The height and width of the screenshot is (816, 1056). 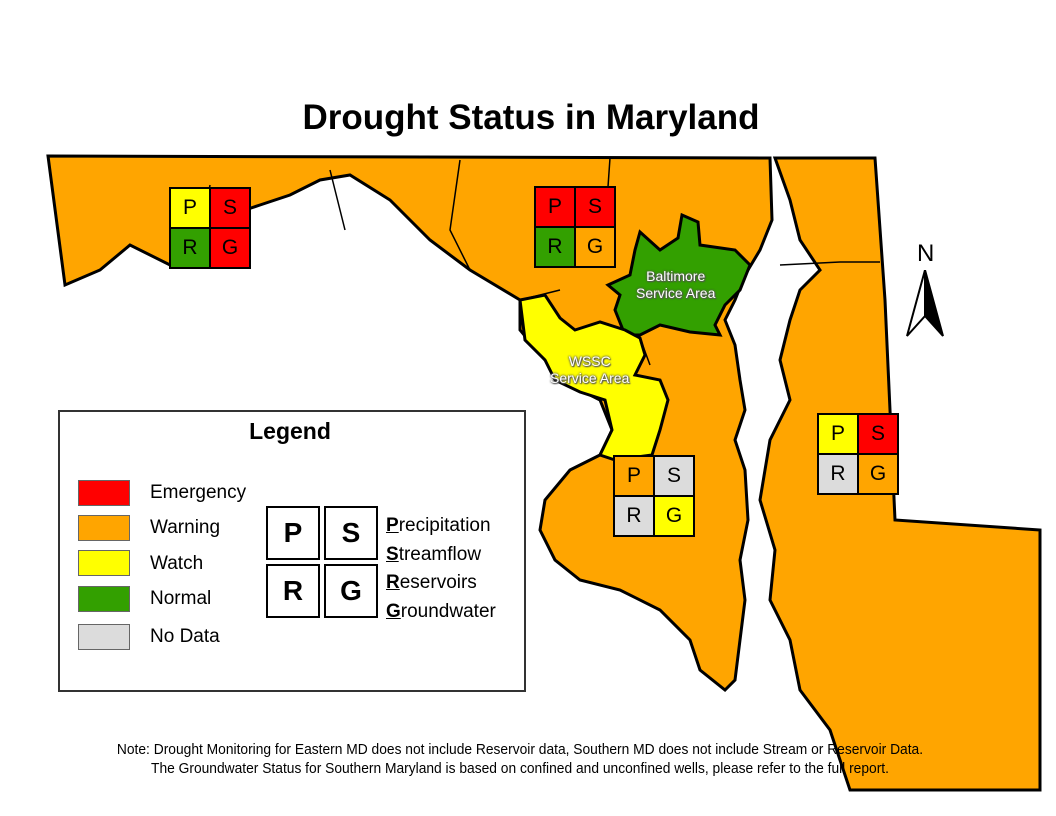 I want to click on key-reservoirs: Reservoirs, so click(x=441, y=583).